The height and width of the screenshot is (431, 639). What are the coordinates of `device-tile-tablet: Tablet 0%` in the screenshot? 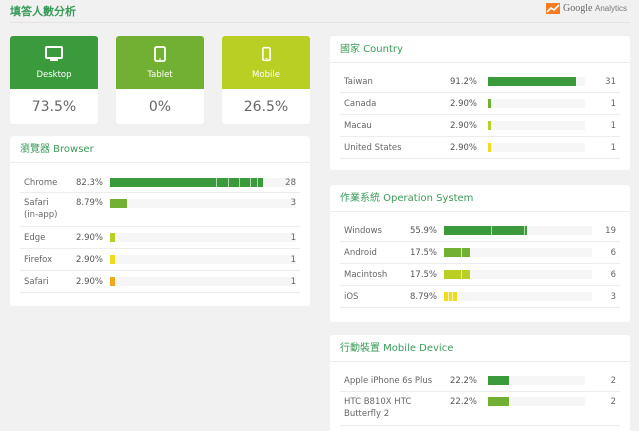 It's located at (160, 80).